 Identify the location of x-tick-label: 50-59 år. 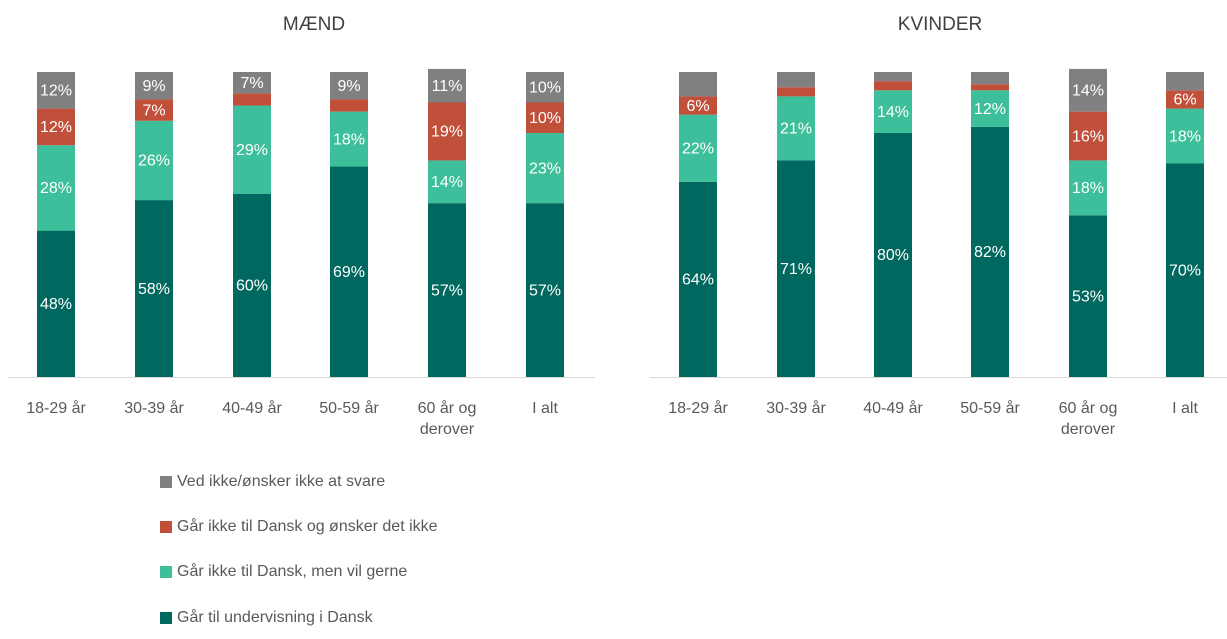
(990, 408).